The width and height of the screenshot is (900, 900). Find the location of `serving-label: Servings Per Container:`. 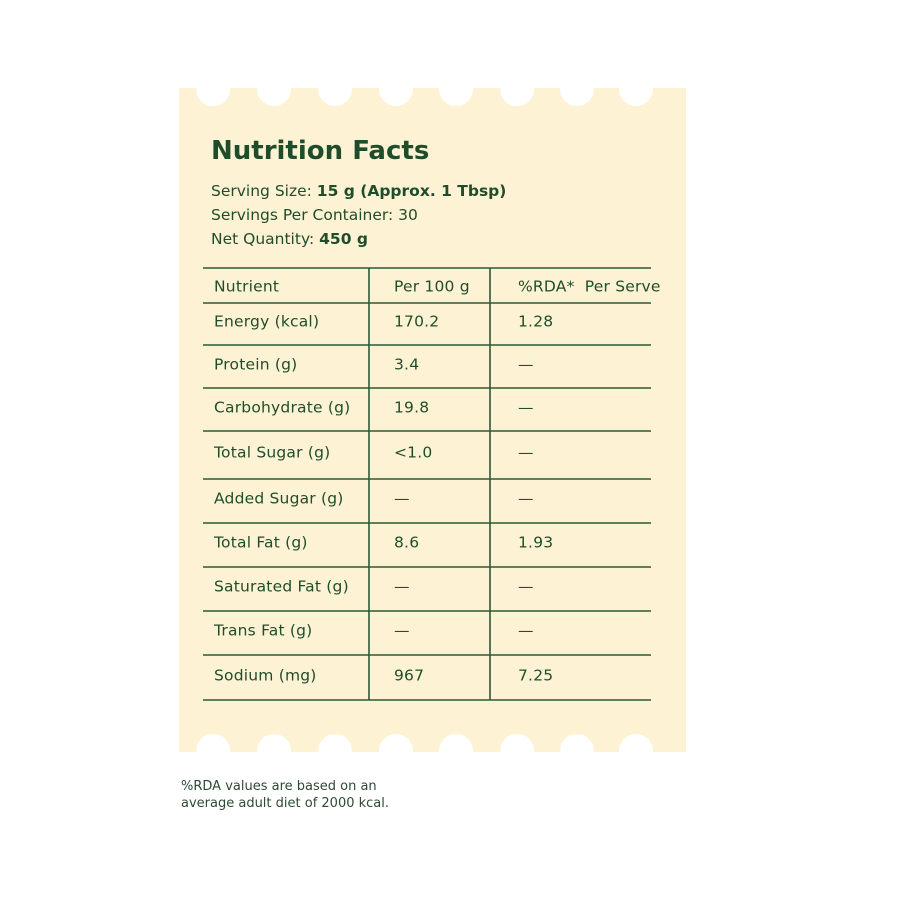

serving-label: Servings Per Container: is located at coordinates (305, 215).